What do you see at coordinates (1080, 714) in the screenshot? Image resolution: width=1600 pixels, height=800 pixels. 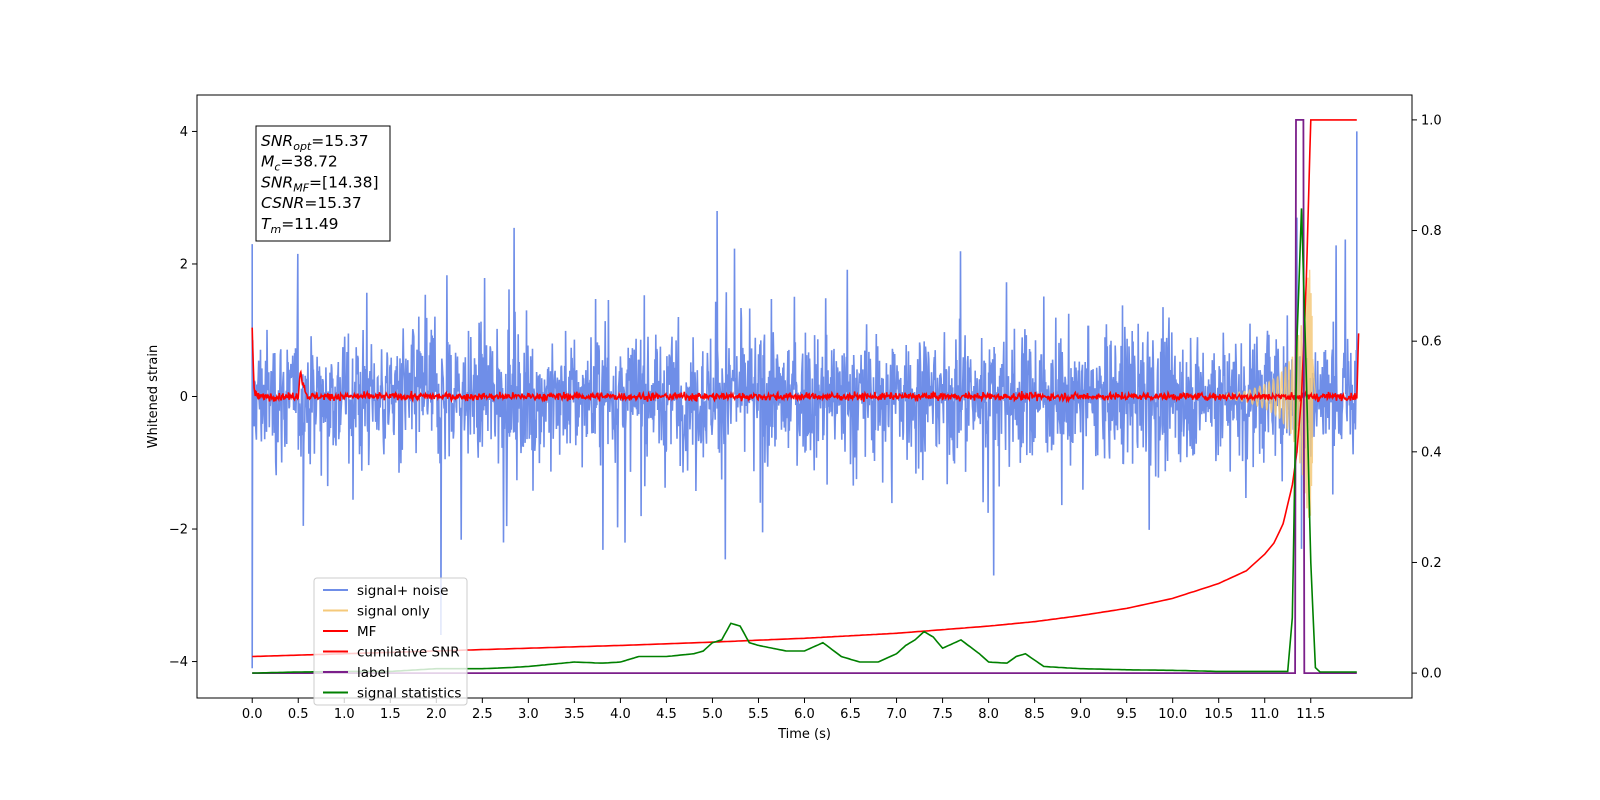 I see `x-tick-label: 9.0` at bounding box center [1080, 714].